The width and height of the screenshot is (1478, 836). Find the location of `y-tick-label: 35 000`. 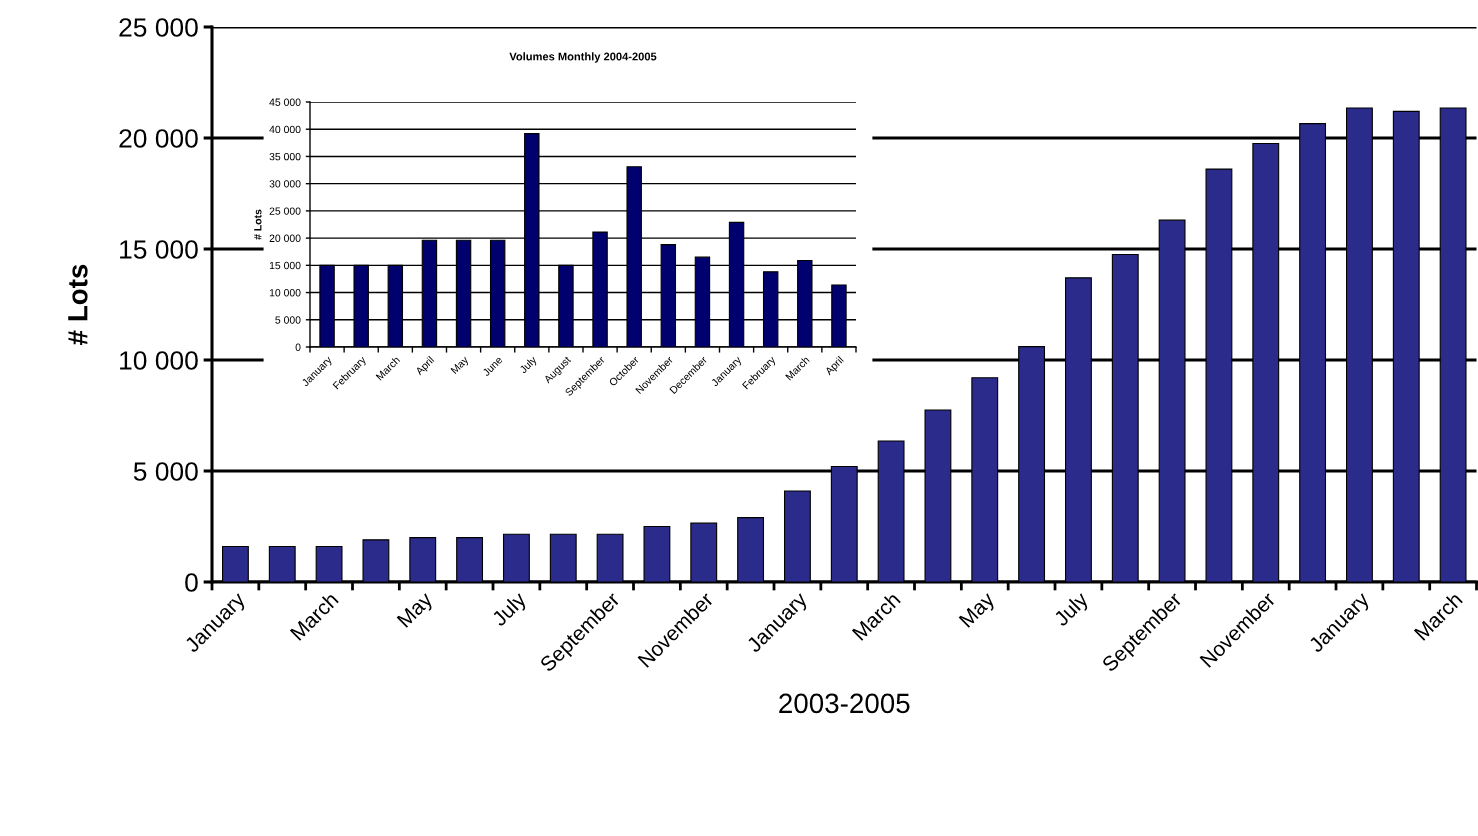

y-tick-label: 35 000 is located at coordinates (285, 156).